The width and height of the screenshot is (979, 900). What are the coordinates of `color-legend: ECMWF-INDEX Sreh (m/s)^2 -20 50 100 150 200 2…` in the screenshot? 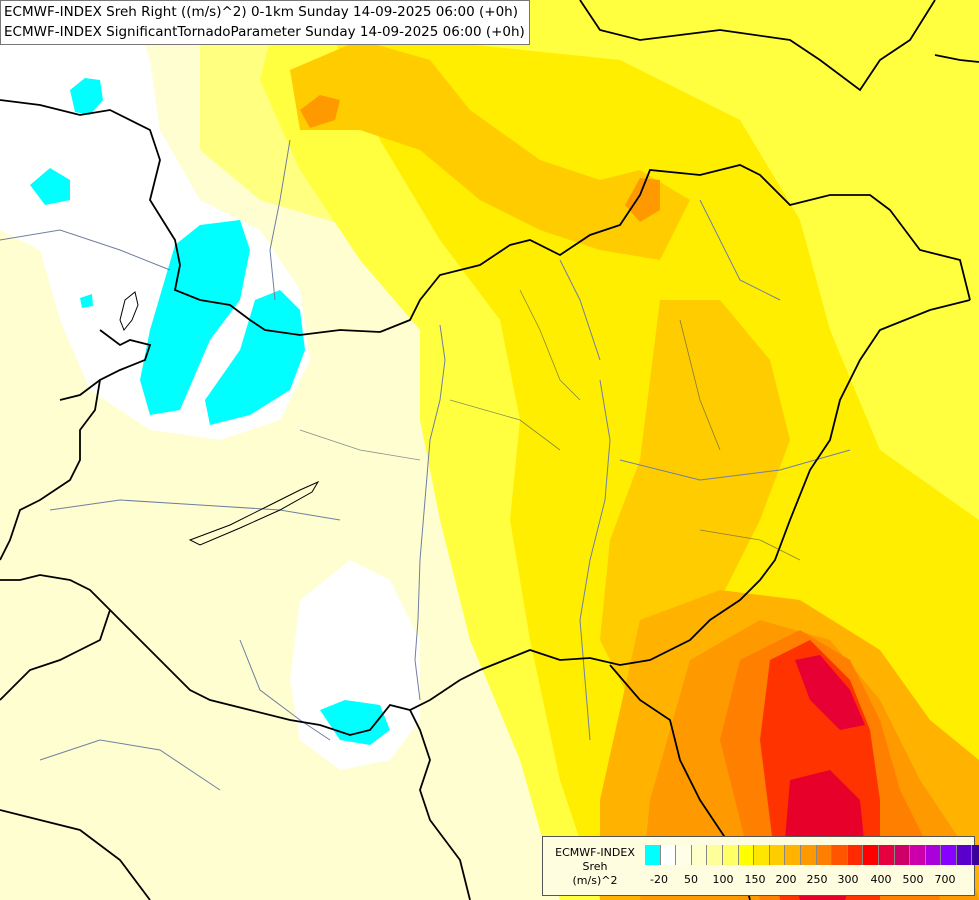 It's located at (760, 866).